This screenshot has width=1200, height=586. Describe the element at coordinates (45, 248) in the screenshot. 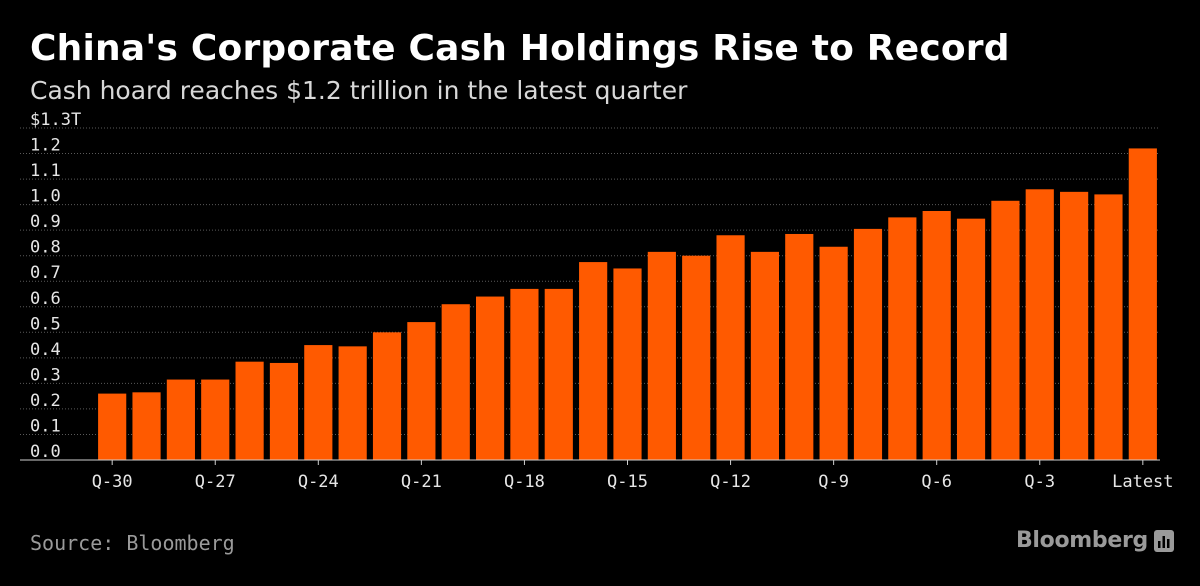

I see `y-tick-label: 0.8` at that location.